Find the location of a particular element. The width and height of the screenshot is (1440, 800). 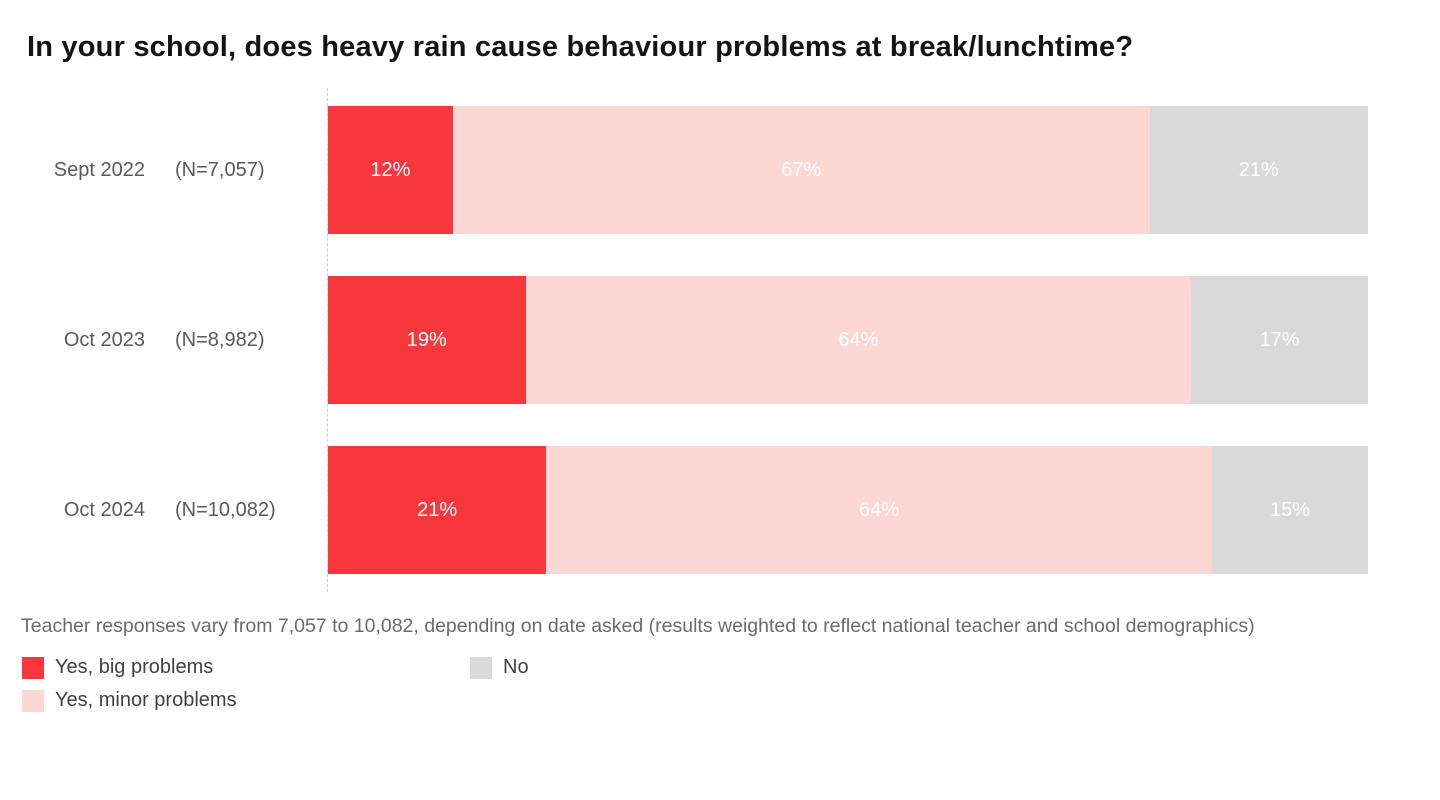

segment-value-label: 12% is located at coordinates (390, 169).